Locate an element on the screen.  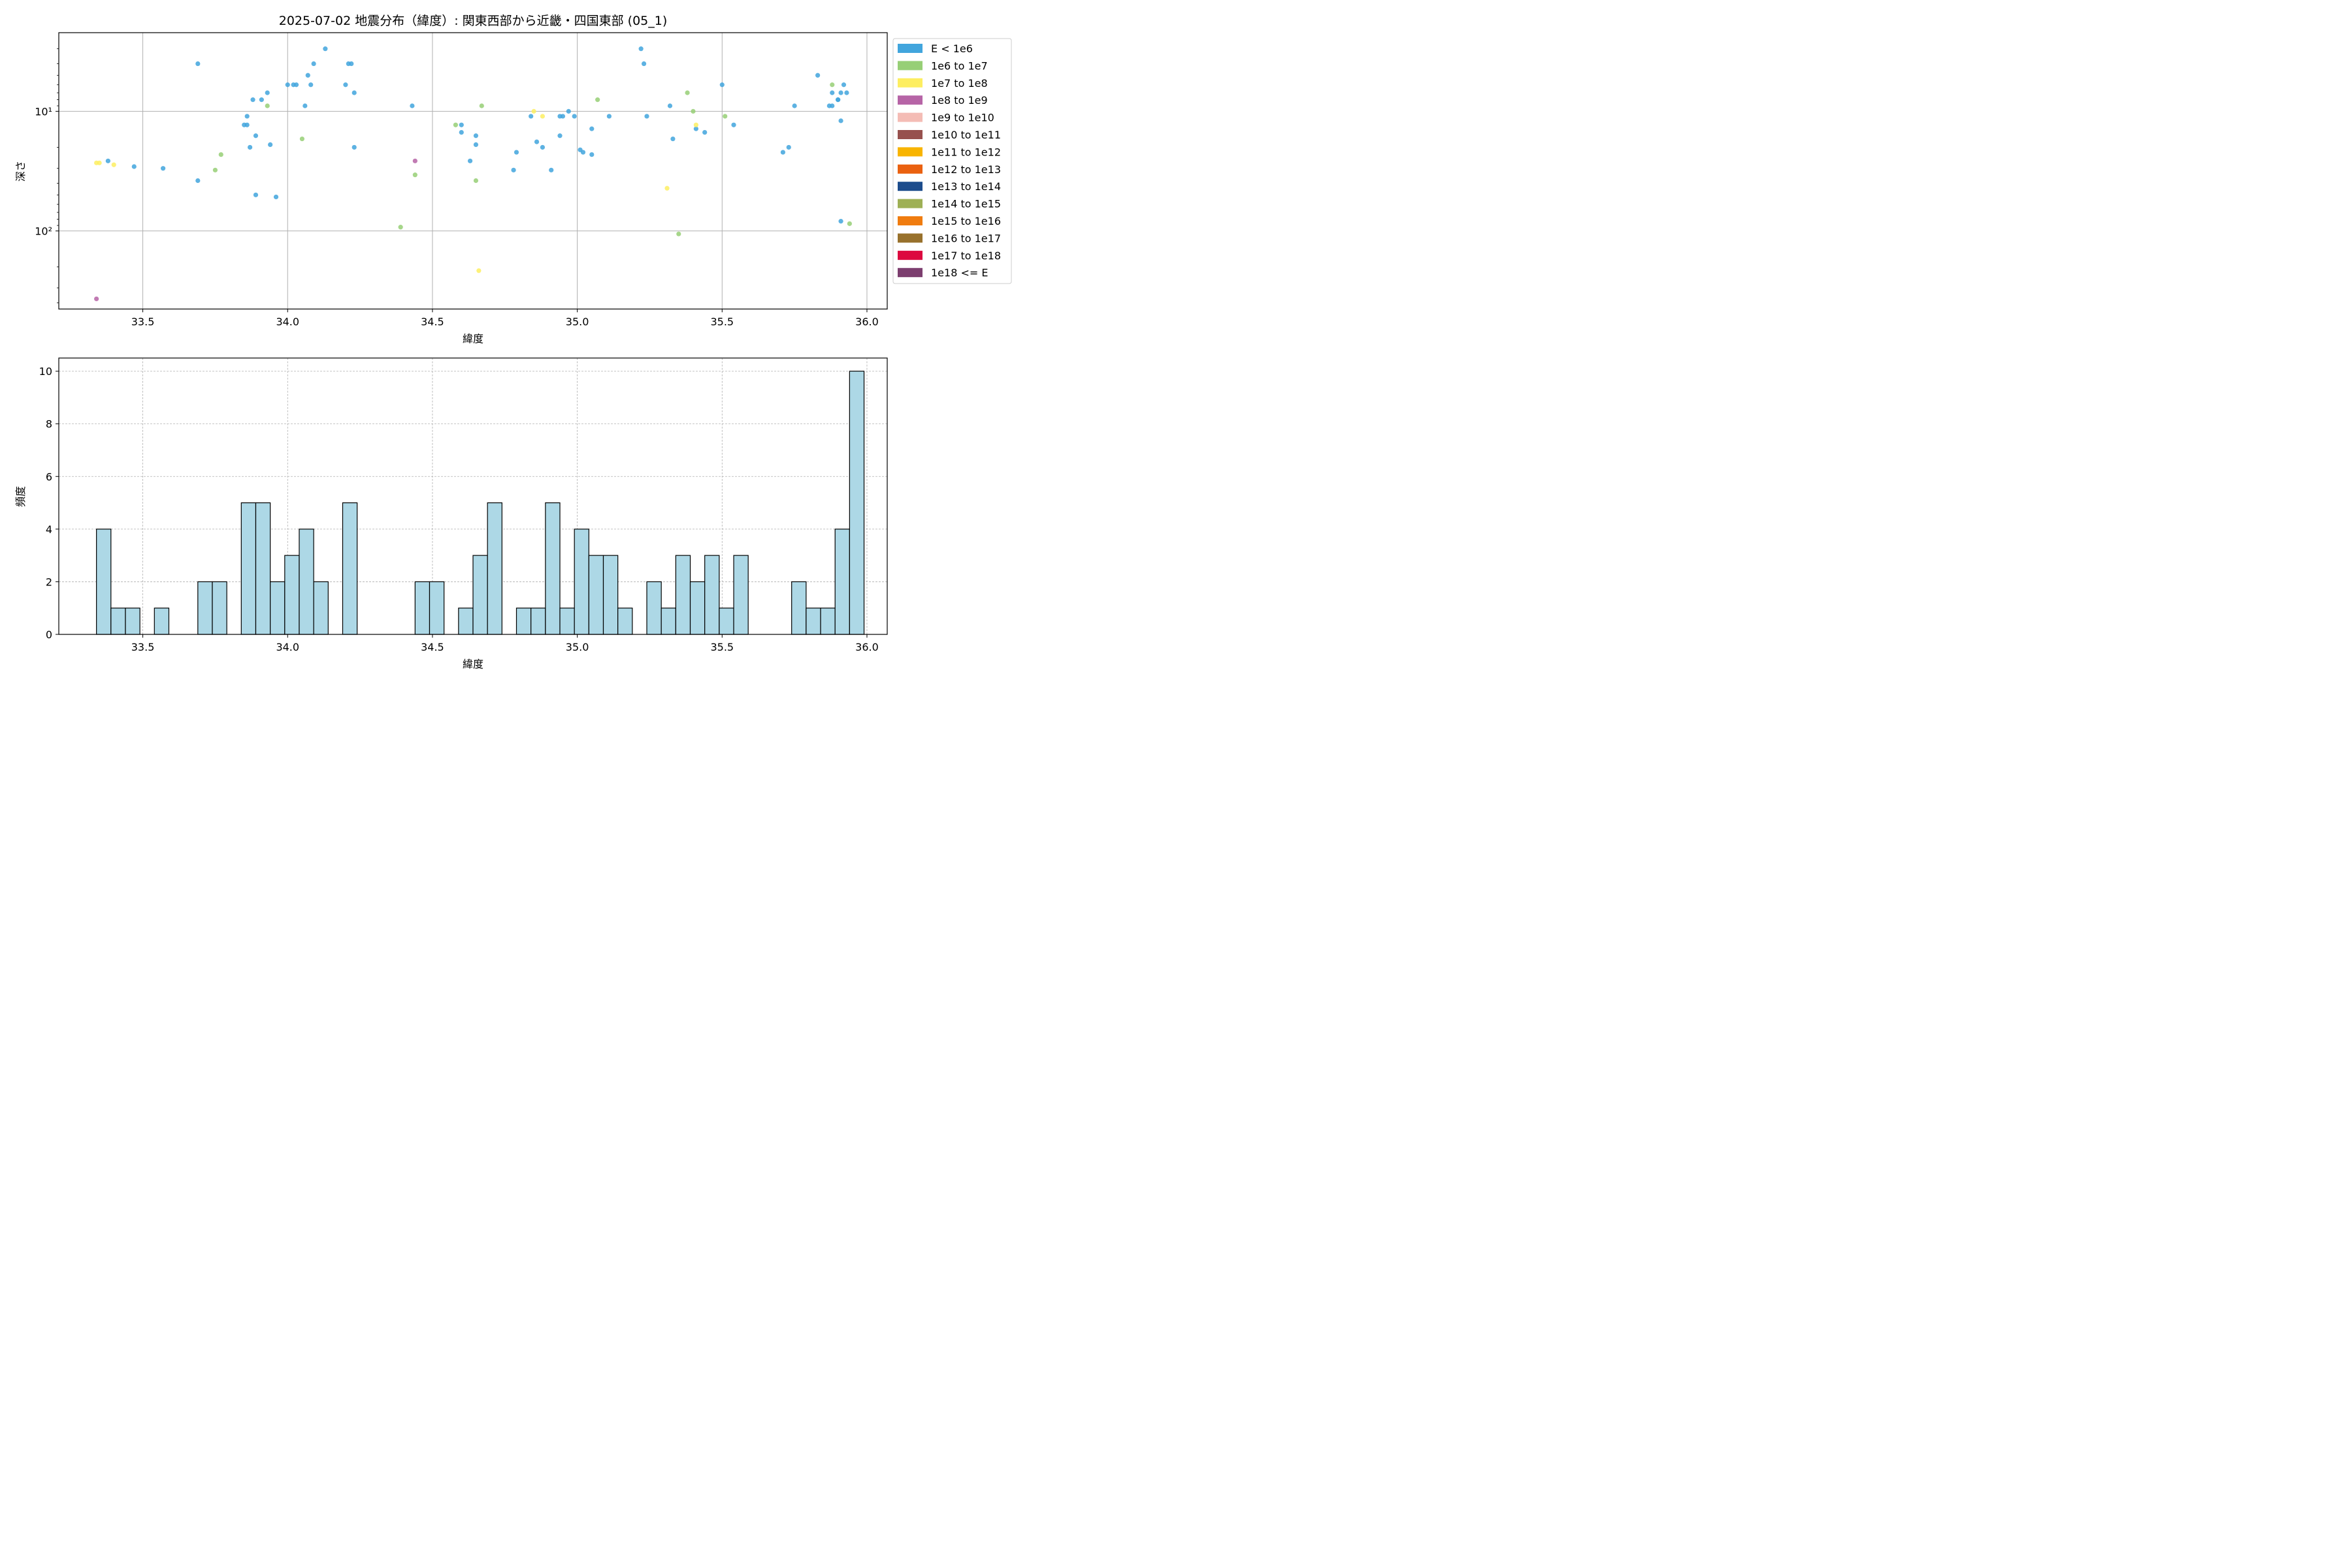
histogram-x-tick-label: 35.0 is located at coordinates (577, 647).